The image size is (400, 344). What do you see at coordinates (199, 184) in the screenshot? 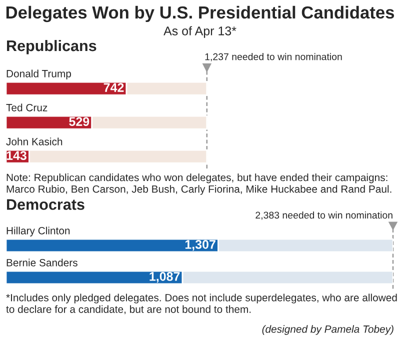
I see `text: Note: Republican candidates who won delegates, but have ended their campaigns: Marco Rubio, Ben Carson, Jeb Bush, Carly Fiorina, Mike Huckabee and Rand Paul.` at bounding box center [199, 184].